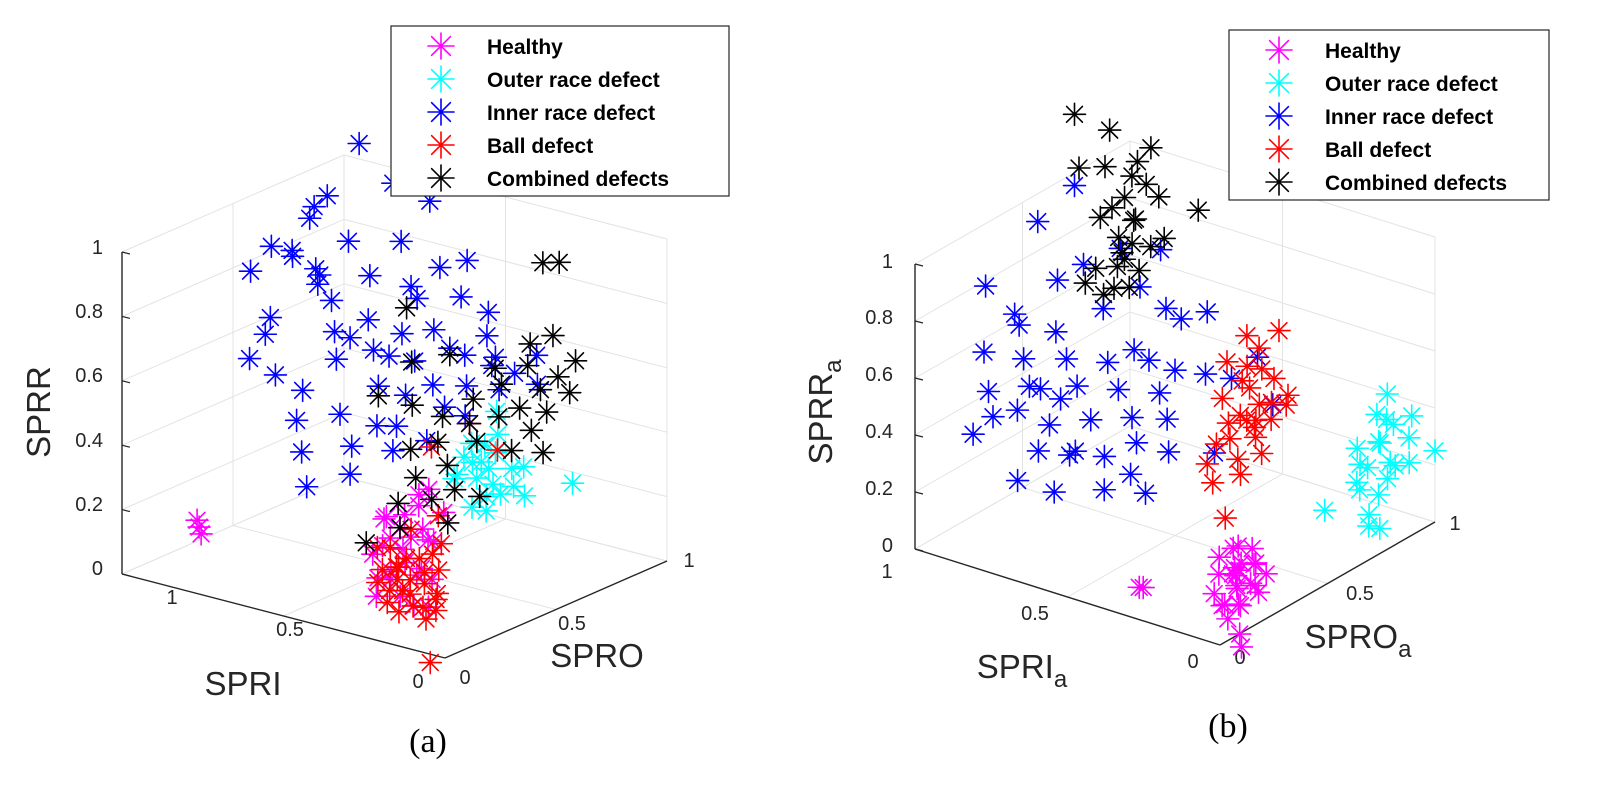  I want to click on y-tick-label: 0, so click(1239, 658).